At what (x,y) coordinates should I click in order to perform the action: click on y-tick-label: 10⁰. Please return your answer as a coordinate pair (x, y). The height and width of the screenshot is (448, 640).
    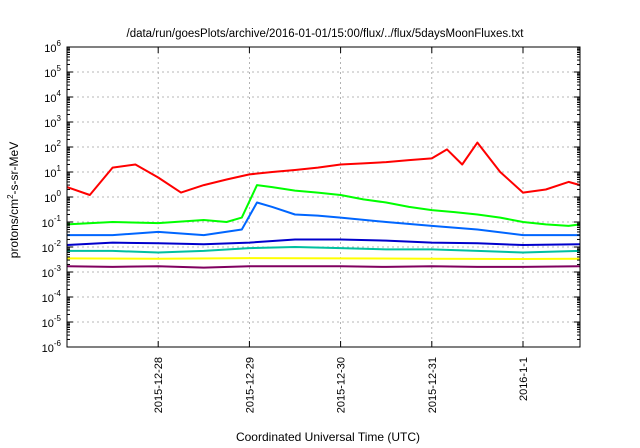
    Looking at the image, I should click on (52, 197).